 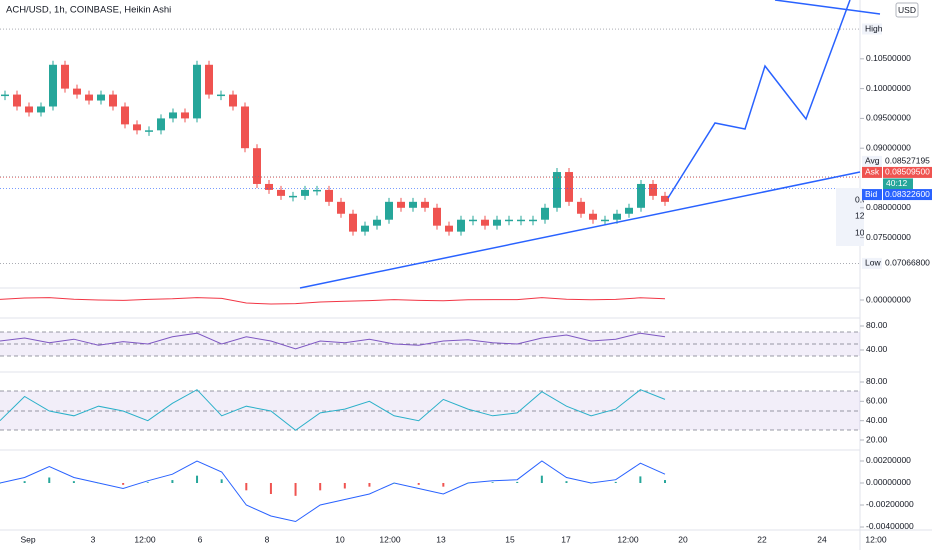 What do you see at coordinates (267, 539) in the screenshot?
I see `x-tick-label: 8` at bounding box center [267, 539].